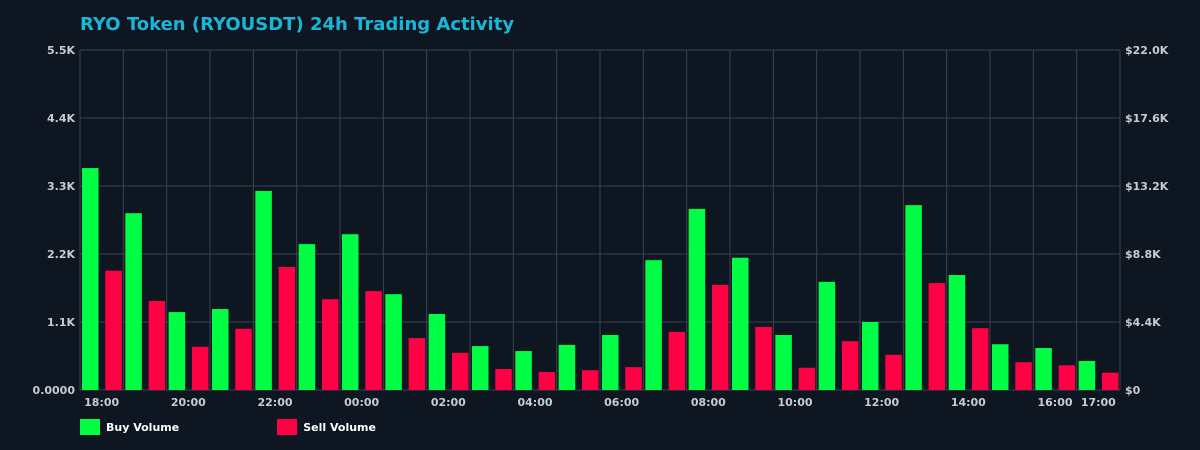  Describe the element at coordinates (274, 402) in the screenshot. I see `x-tick-label: 22:00` at that location.